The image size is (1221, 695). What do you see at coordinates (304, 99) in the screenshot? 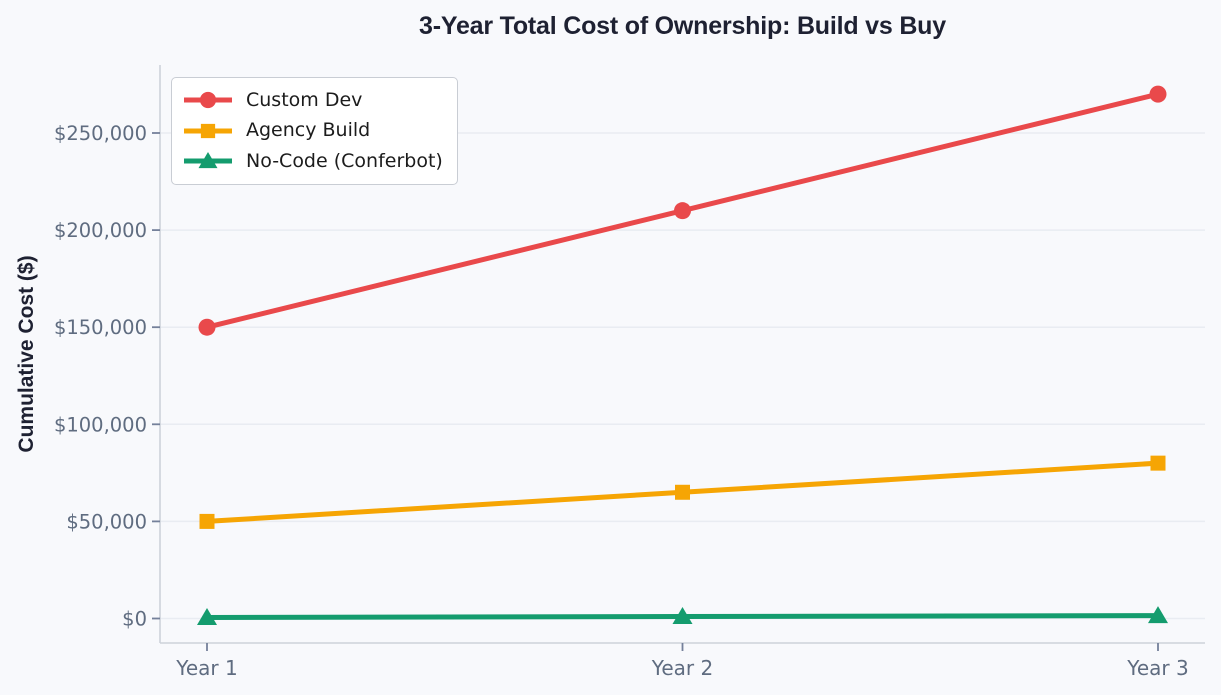
I see `legend-label: Custom Dev` at bounding box center [304, 99].